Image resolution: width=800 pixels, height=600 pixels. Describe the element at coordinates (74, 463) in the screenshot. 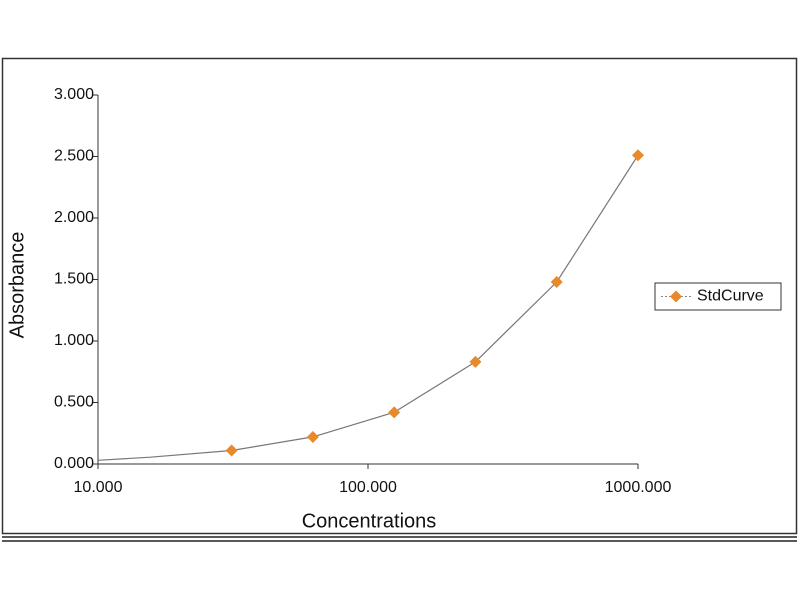

I see `y-tick-label: 0.000` at that location.